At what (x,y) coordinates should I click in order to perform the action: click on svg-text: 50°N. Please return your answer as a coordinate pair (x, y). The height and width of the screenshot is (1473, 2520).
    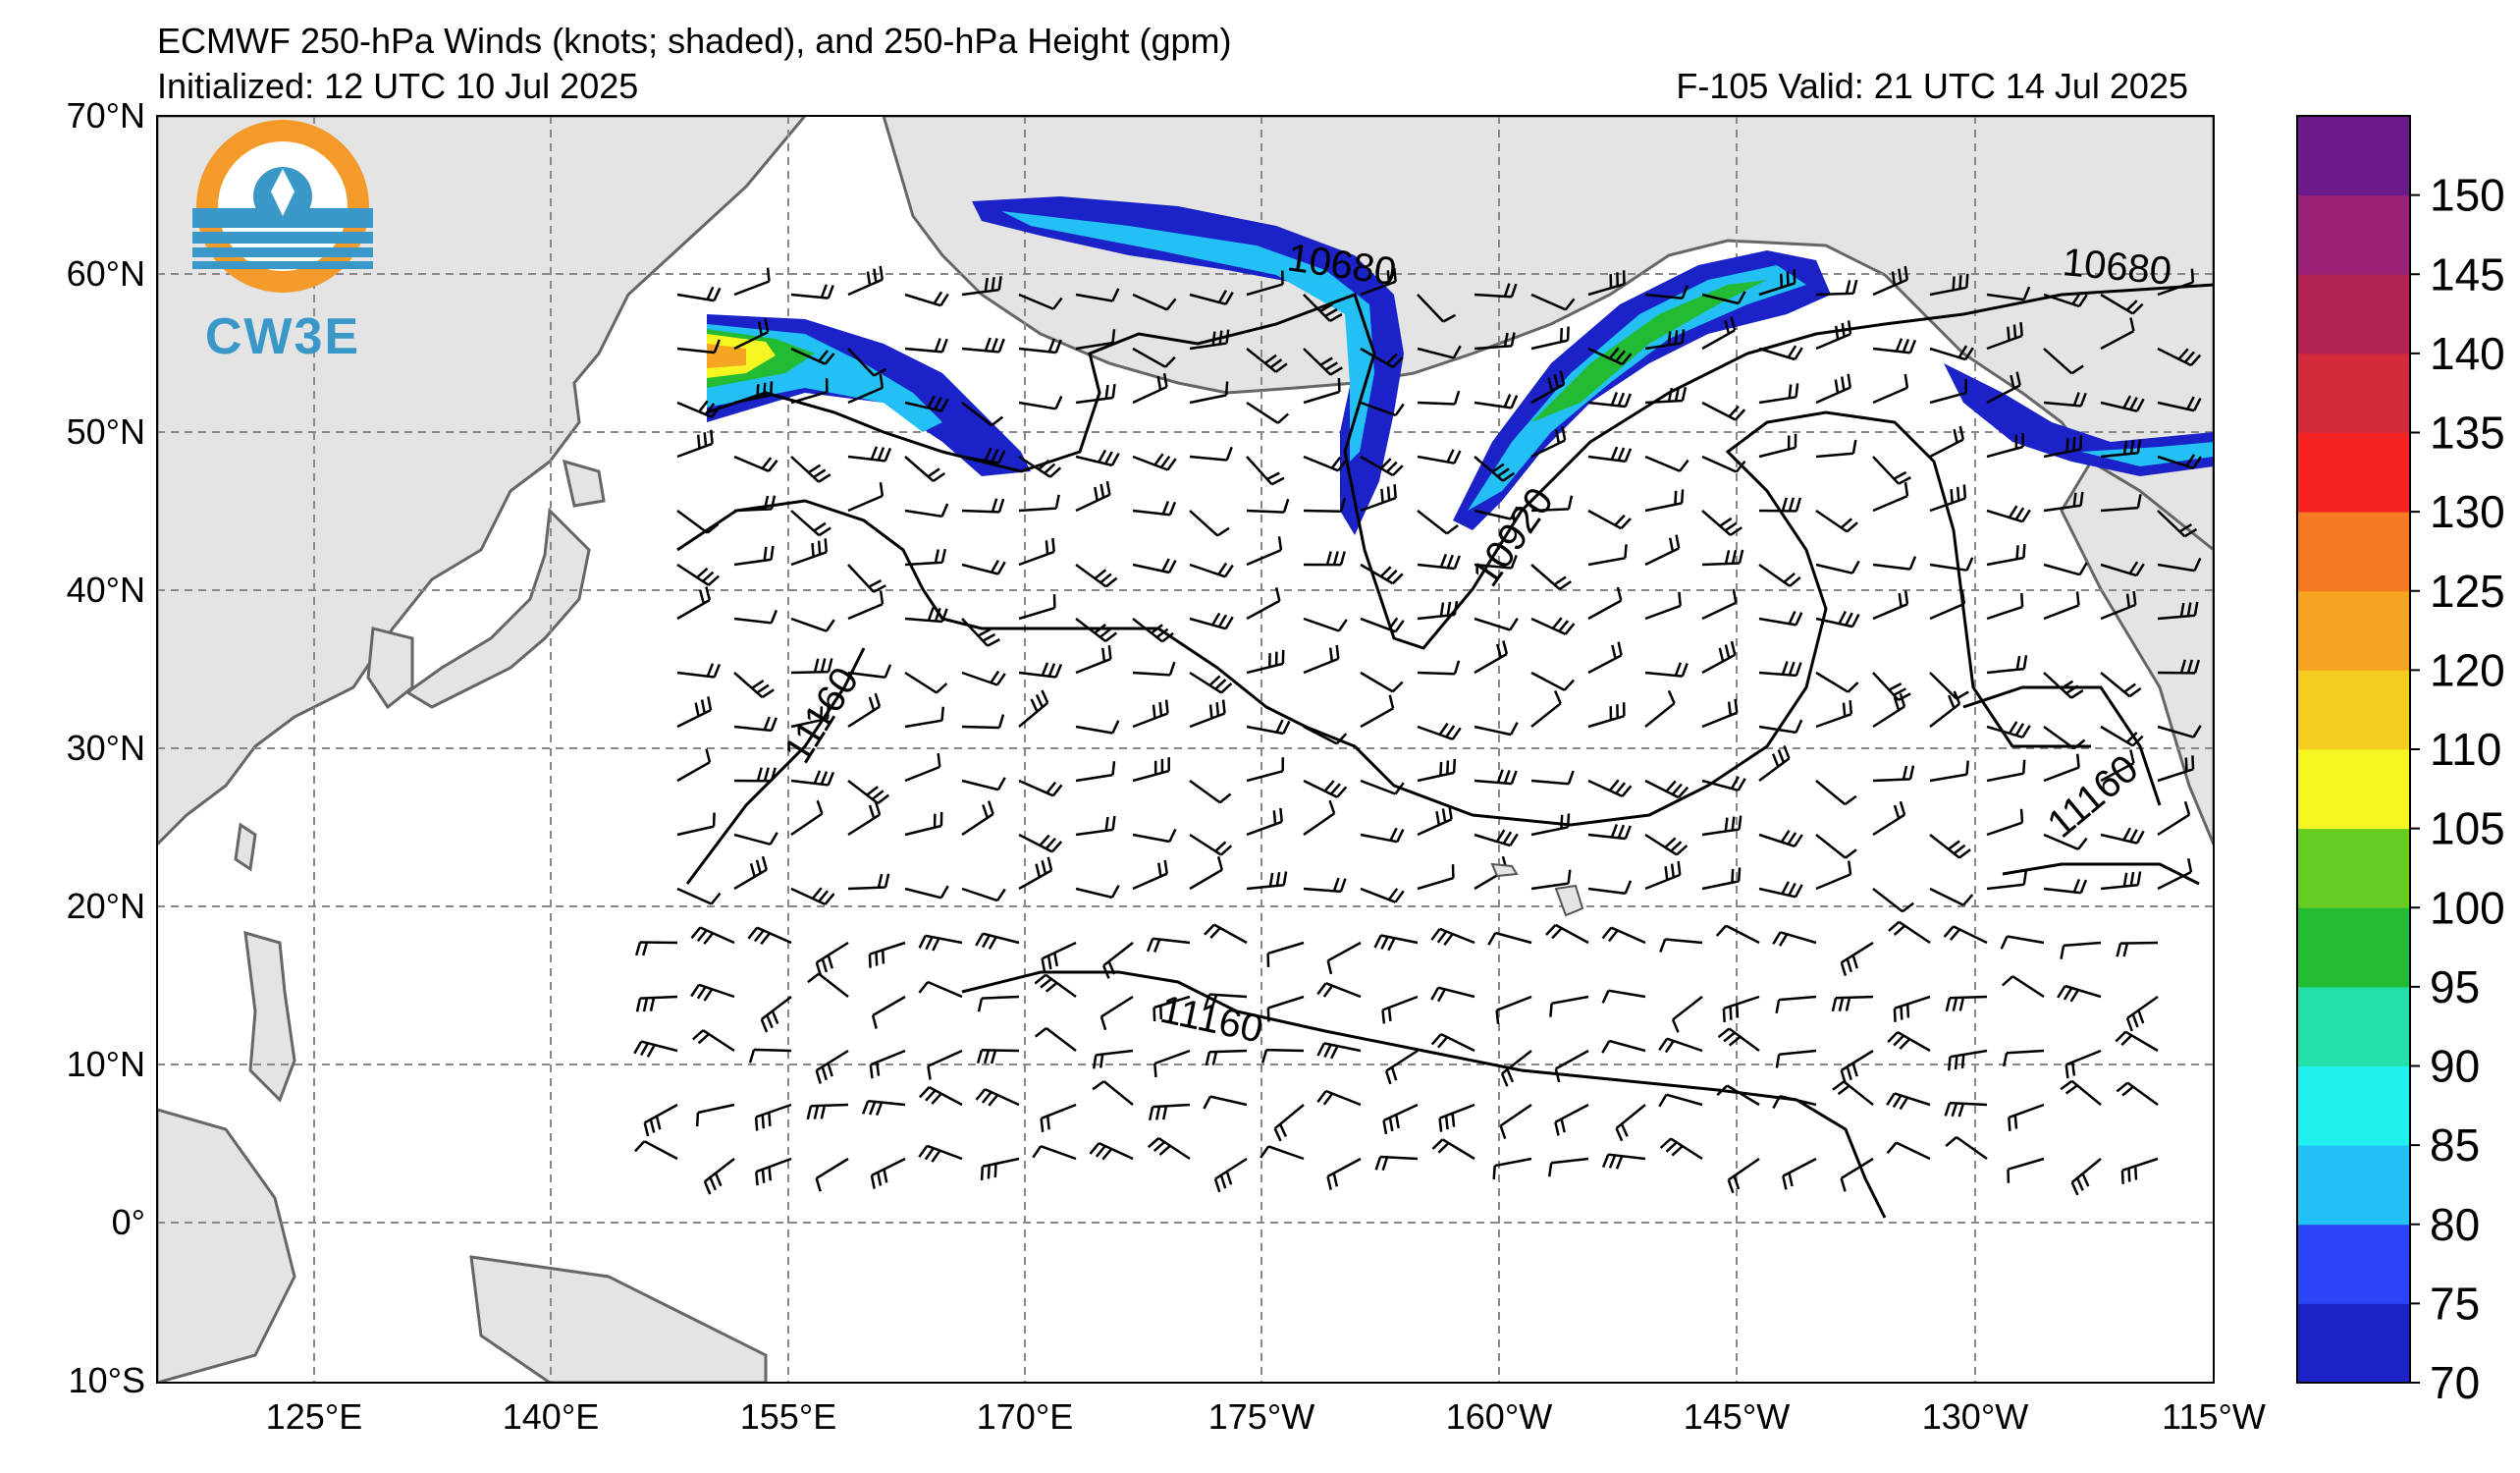
    Looking at the image, I should click on (106, 431).